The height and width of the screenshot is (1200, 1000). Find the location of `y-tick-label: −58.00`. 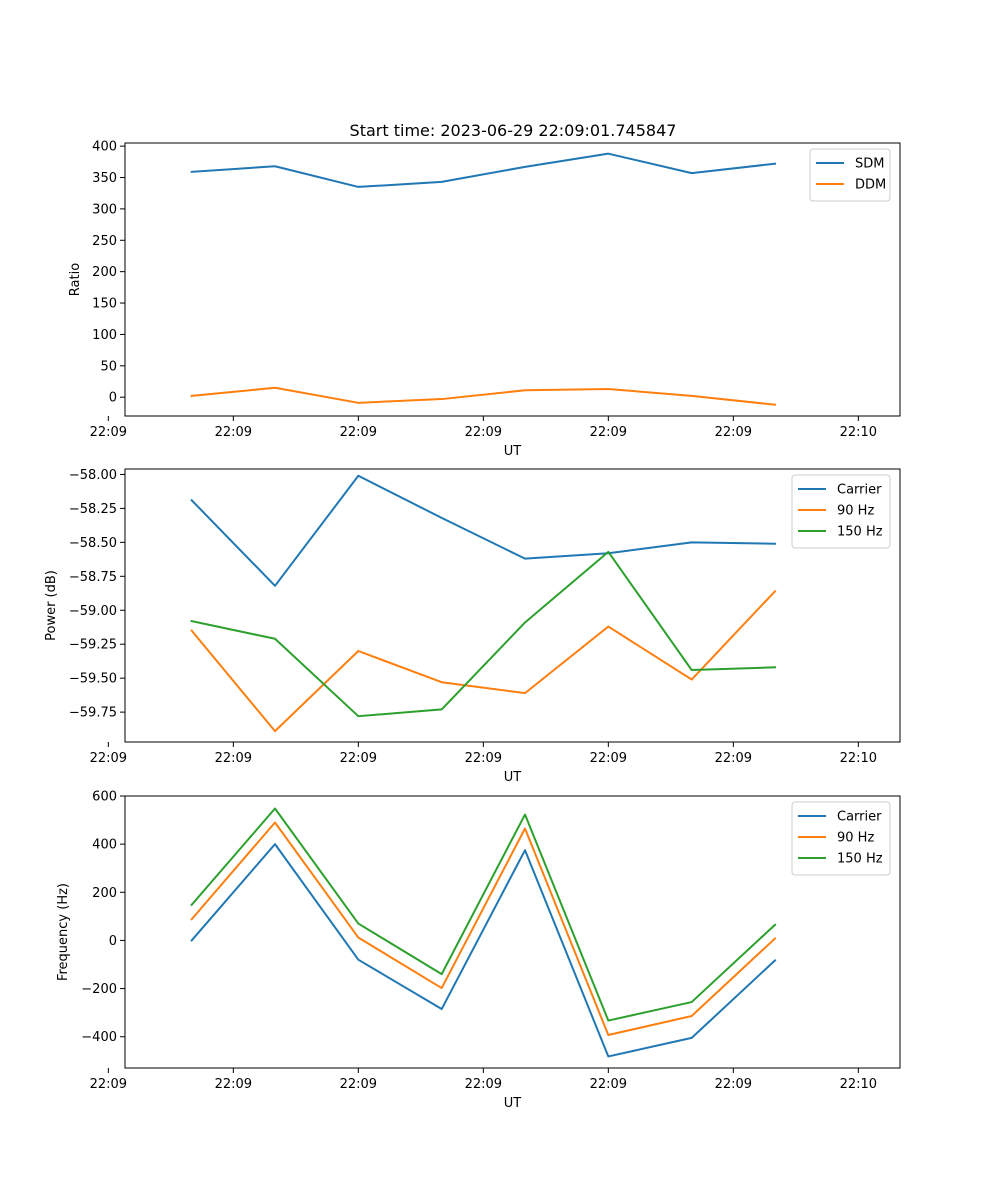

y-tick-label: −58.00 is located at coordinates (93, 475).